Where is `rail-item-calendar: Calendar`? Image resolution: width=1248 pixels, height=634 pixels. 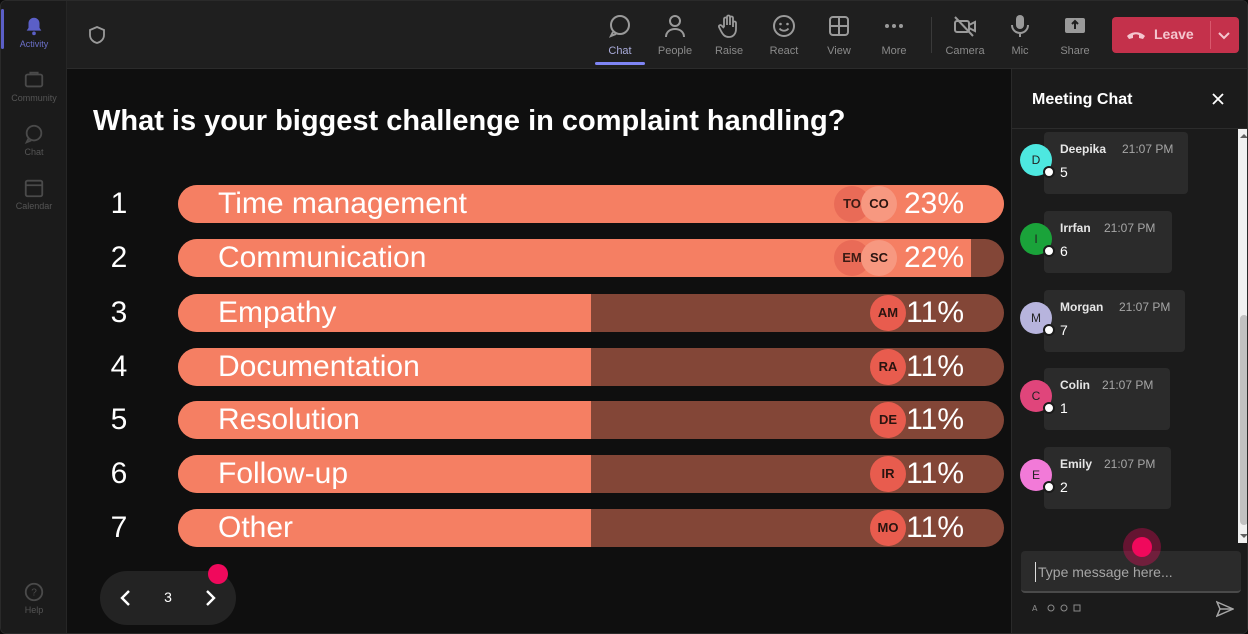
rail-item-calendar: Calendar is located at coordinates (34, 193).